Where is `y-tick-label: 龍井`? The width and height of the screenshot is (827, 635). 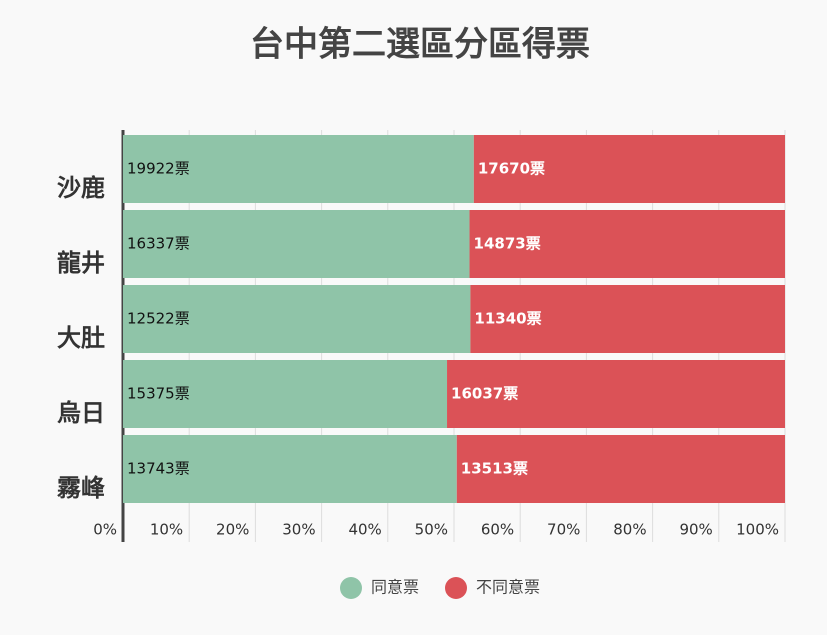 y-tick-label: 龍井 is located at coordinates (81, 263).